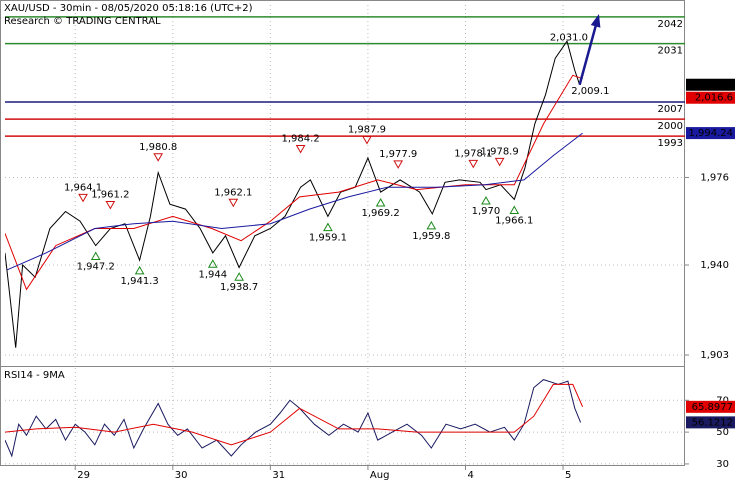 Image resolution: width=735 pixels, height=480 pixels. What do you see at coordinates (158, 147) in the screenshot?
I see `peak-label: 1,980.8` at bounding box center [158, 147].